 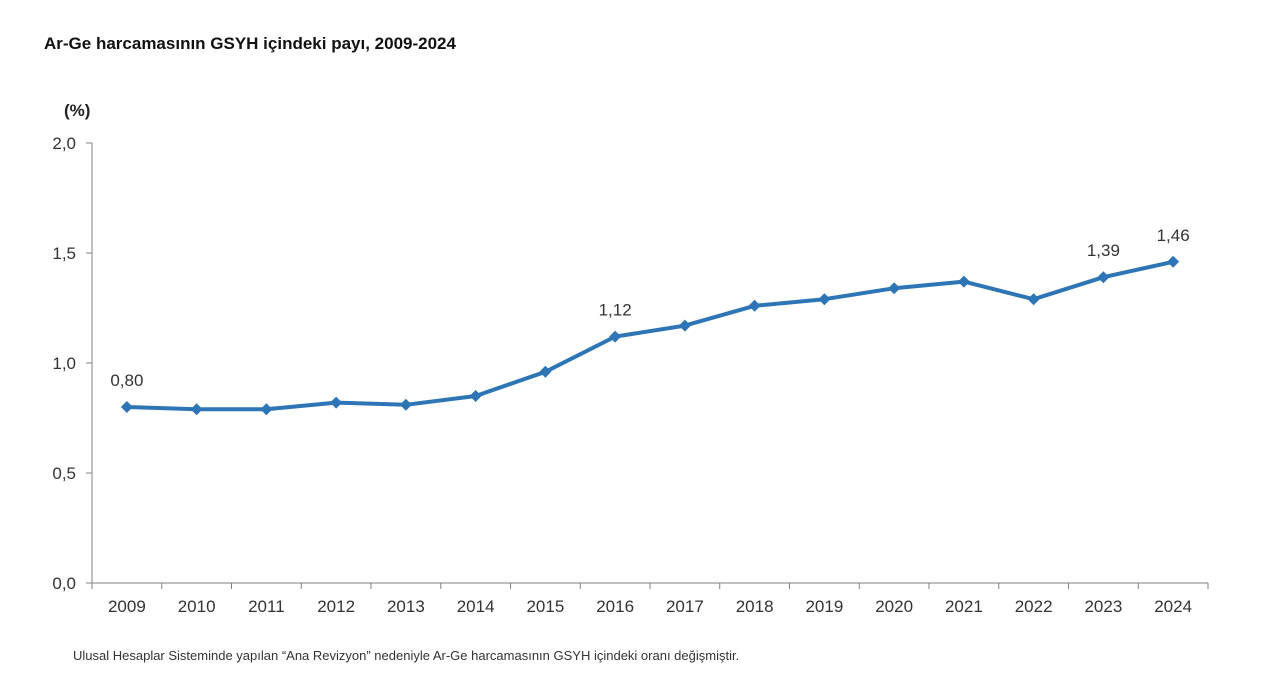 I want to click on x-tick-label: 2011, so click(x=266, y=606).